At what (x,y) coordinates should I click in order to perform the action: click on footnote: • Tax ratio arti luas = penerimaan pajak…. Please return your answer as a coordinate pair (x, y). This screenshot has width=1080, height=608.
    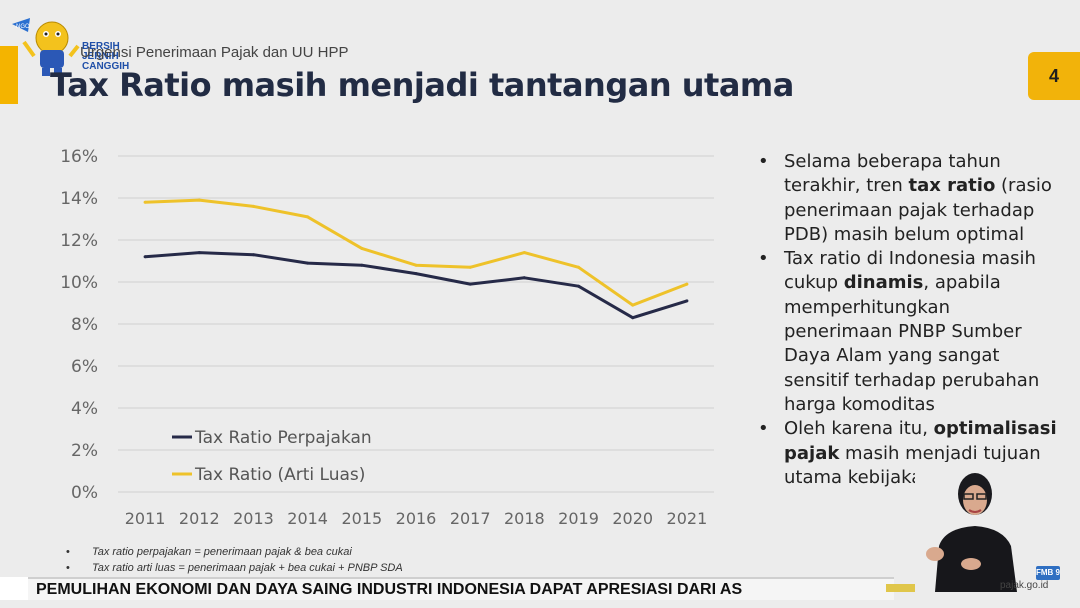
    Looking at the image, I should click on (234, 568).